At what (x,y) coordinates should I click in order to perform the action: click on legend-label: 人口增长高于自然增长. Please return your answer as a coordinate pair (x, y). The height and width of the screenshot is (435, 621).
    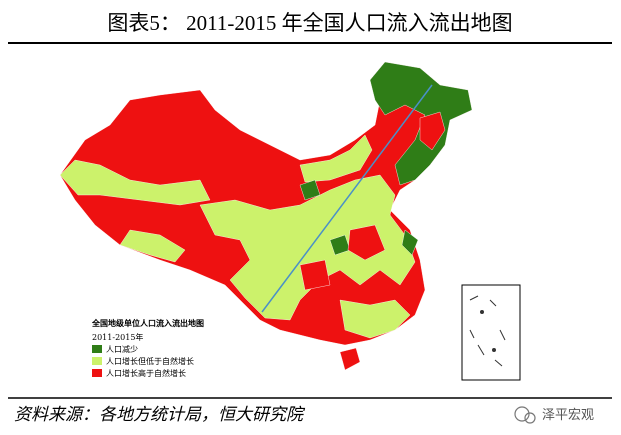
    Looking at the image, I should click on (146, 373).